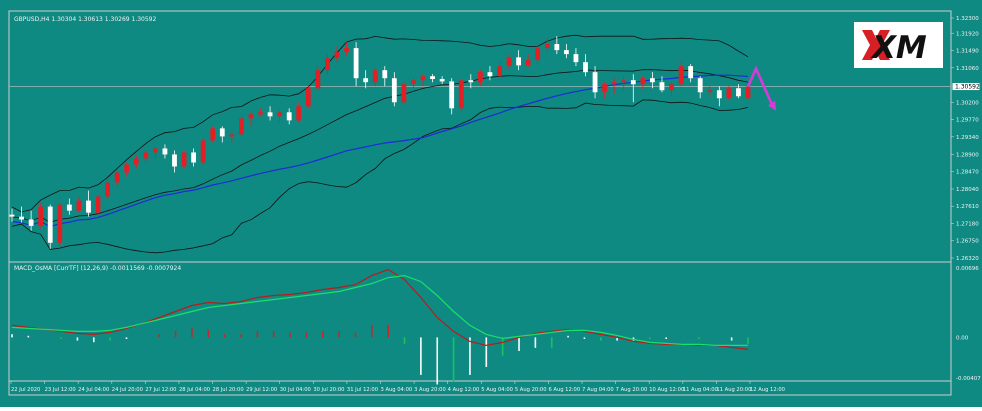  Describe the element at coordinates (760, 85) in the screenshot. I see `forecast-arrow-path` at that location.